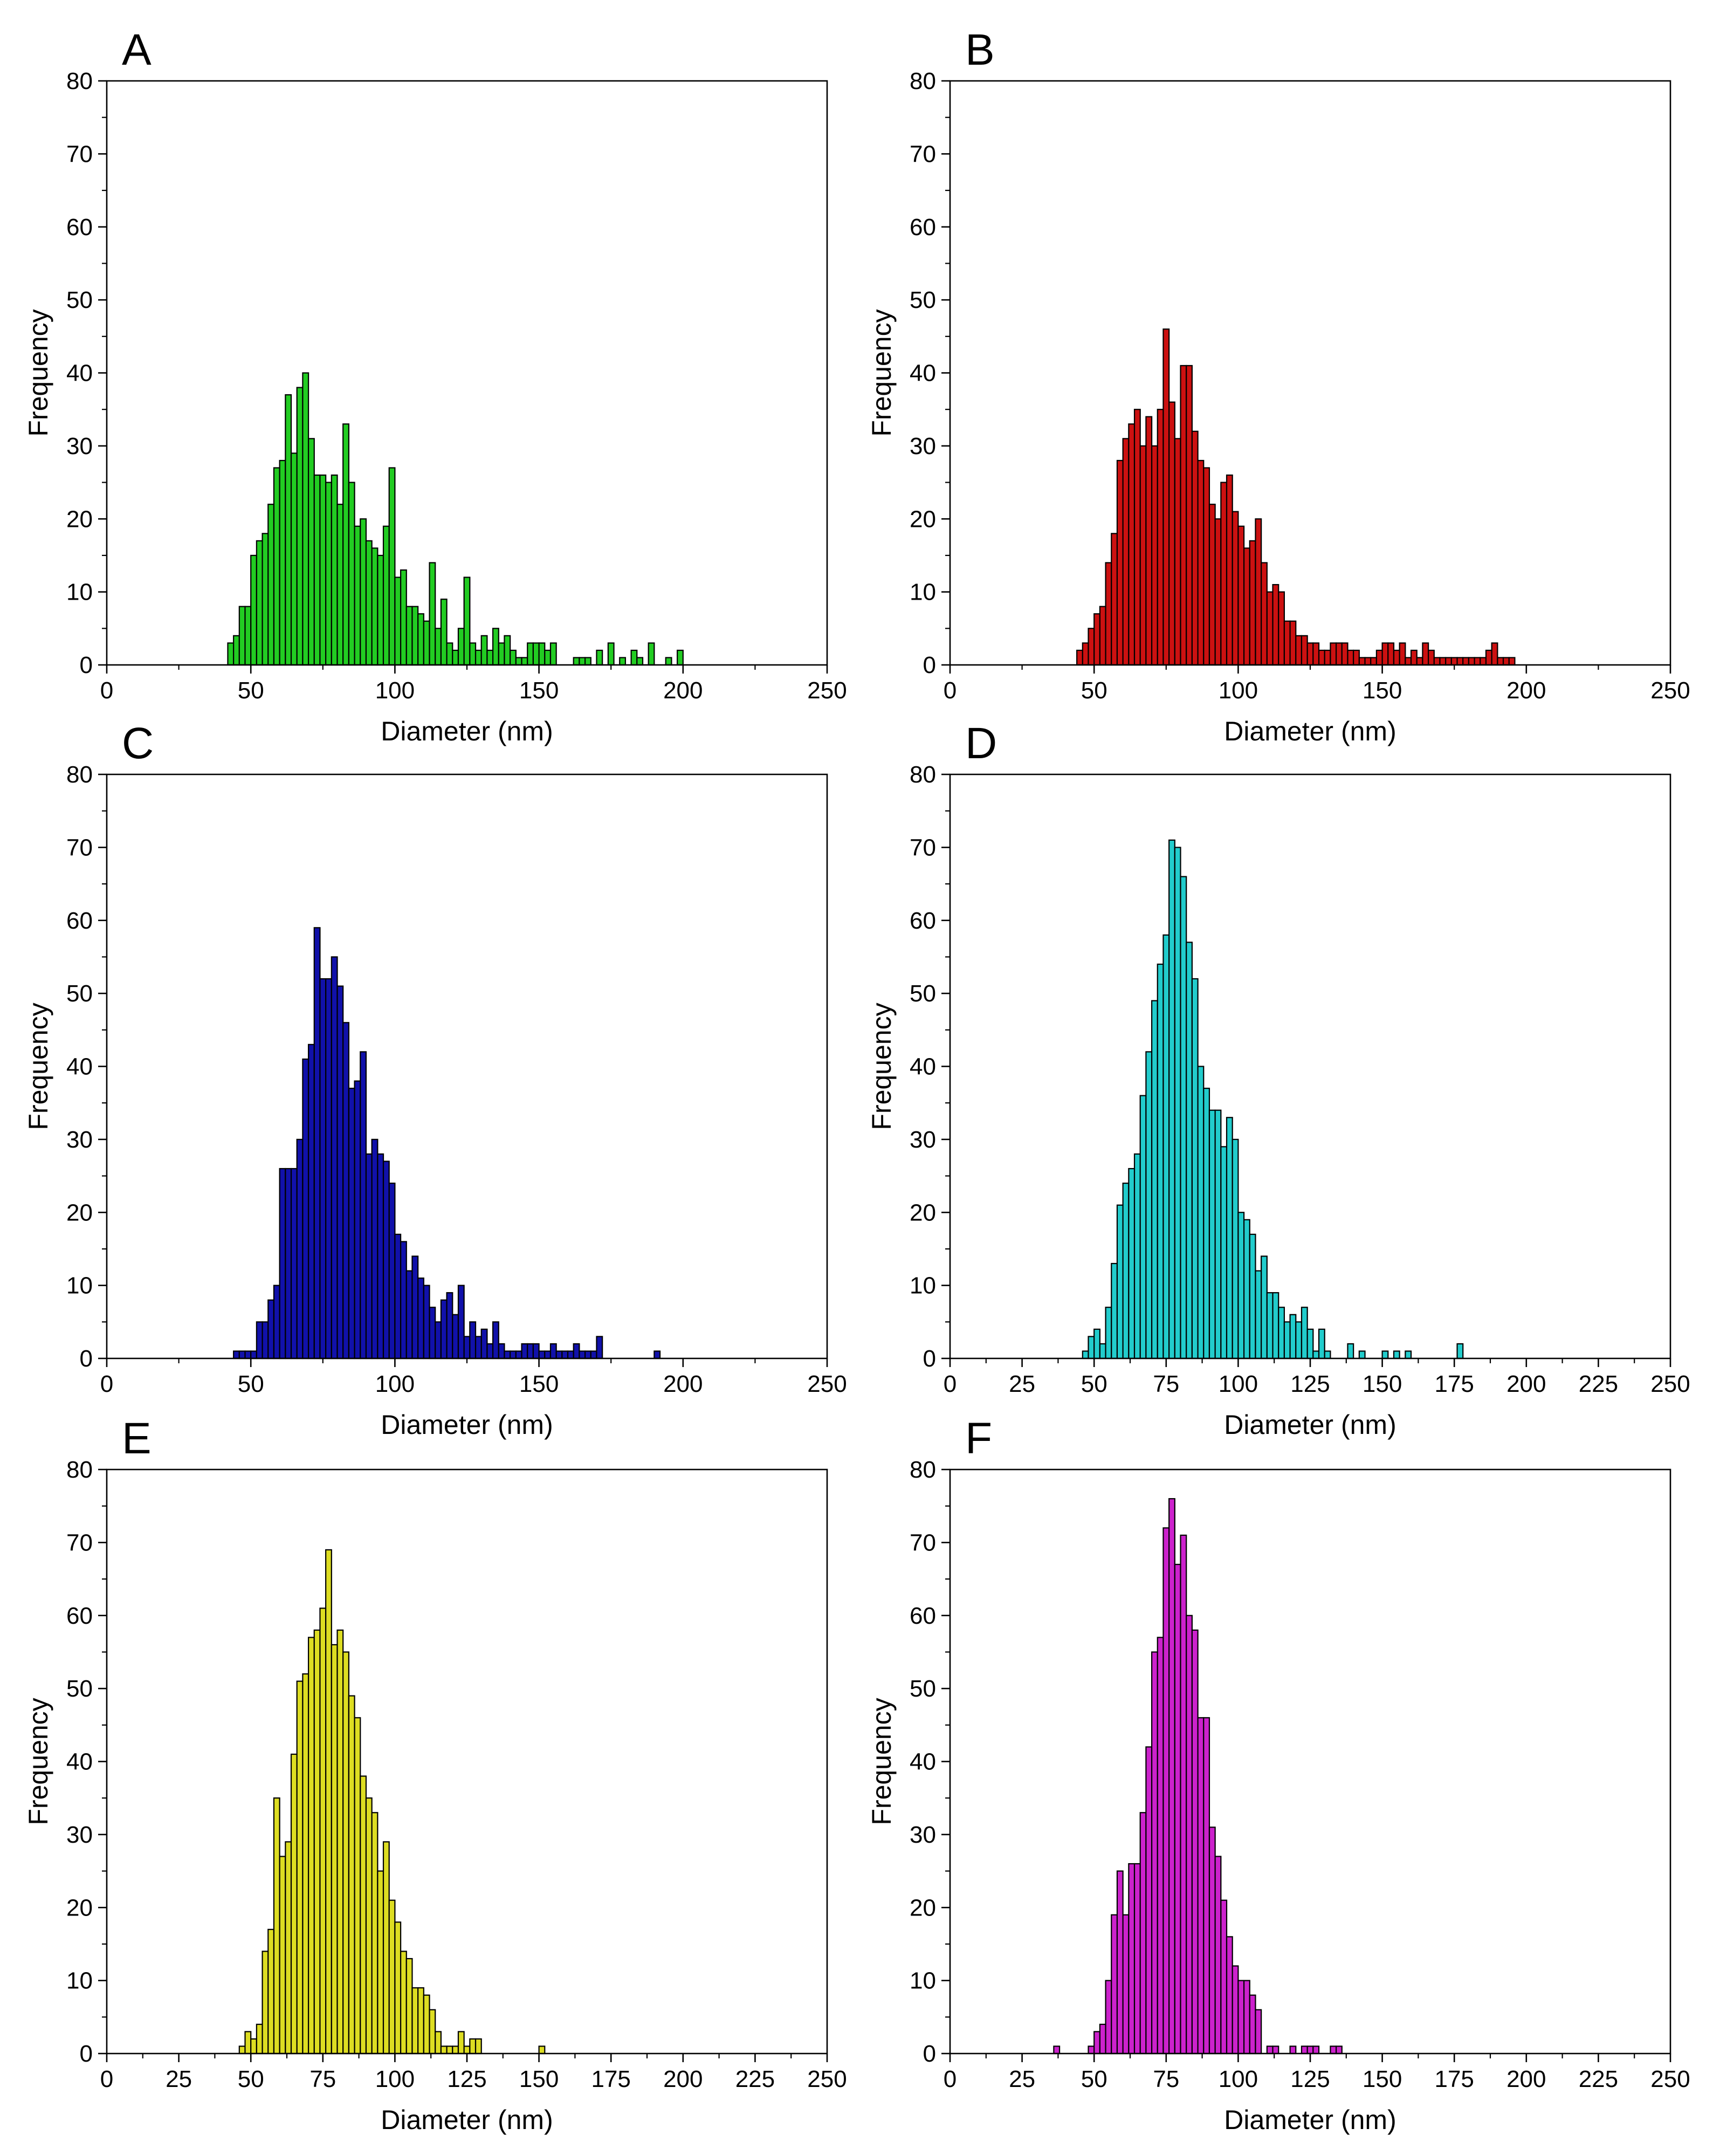  What do you see at coordinates (79, 1543) in the screenshot?
I see `panel-e-y-tick-label: 70` at bounding box center [79, 1543].